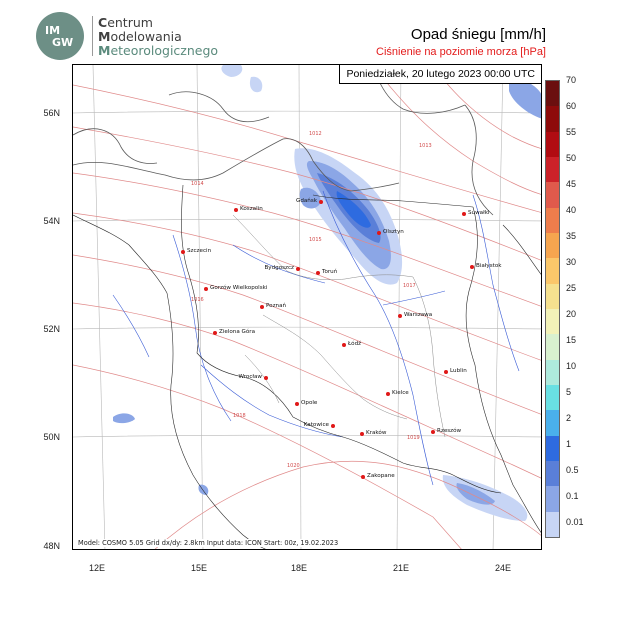  What do you see at coordinates (571, 210) in the screenshot?
I see `legend-label: 40` at bounding box center [571, 210].